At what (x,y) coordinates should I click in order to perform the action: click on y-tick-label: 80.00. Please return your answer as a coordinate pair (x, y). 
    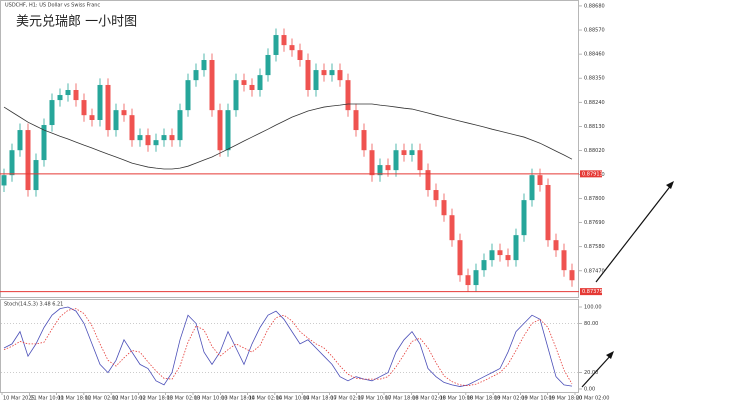
    Looking at the image, I should click on (591, 324).